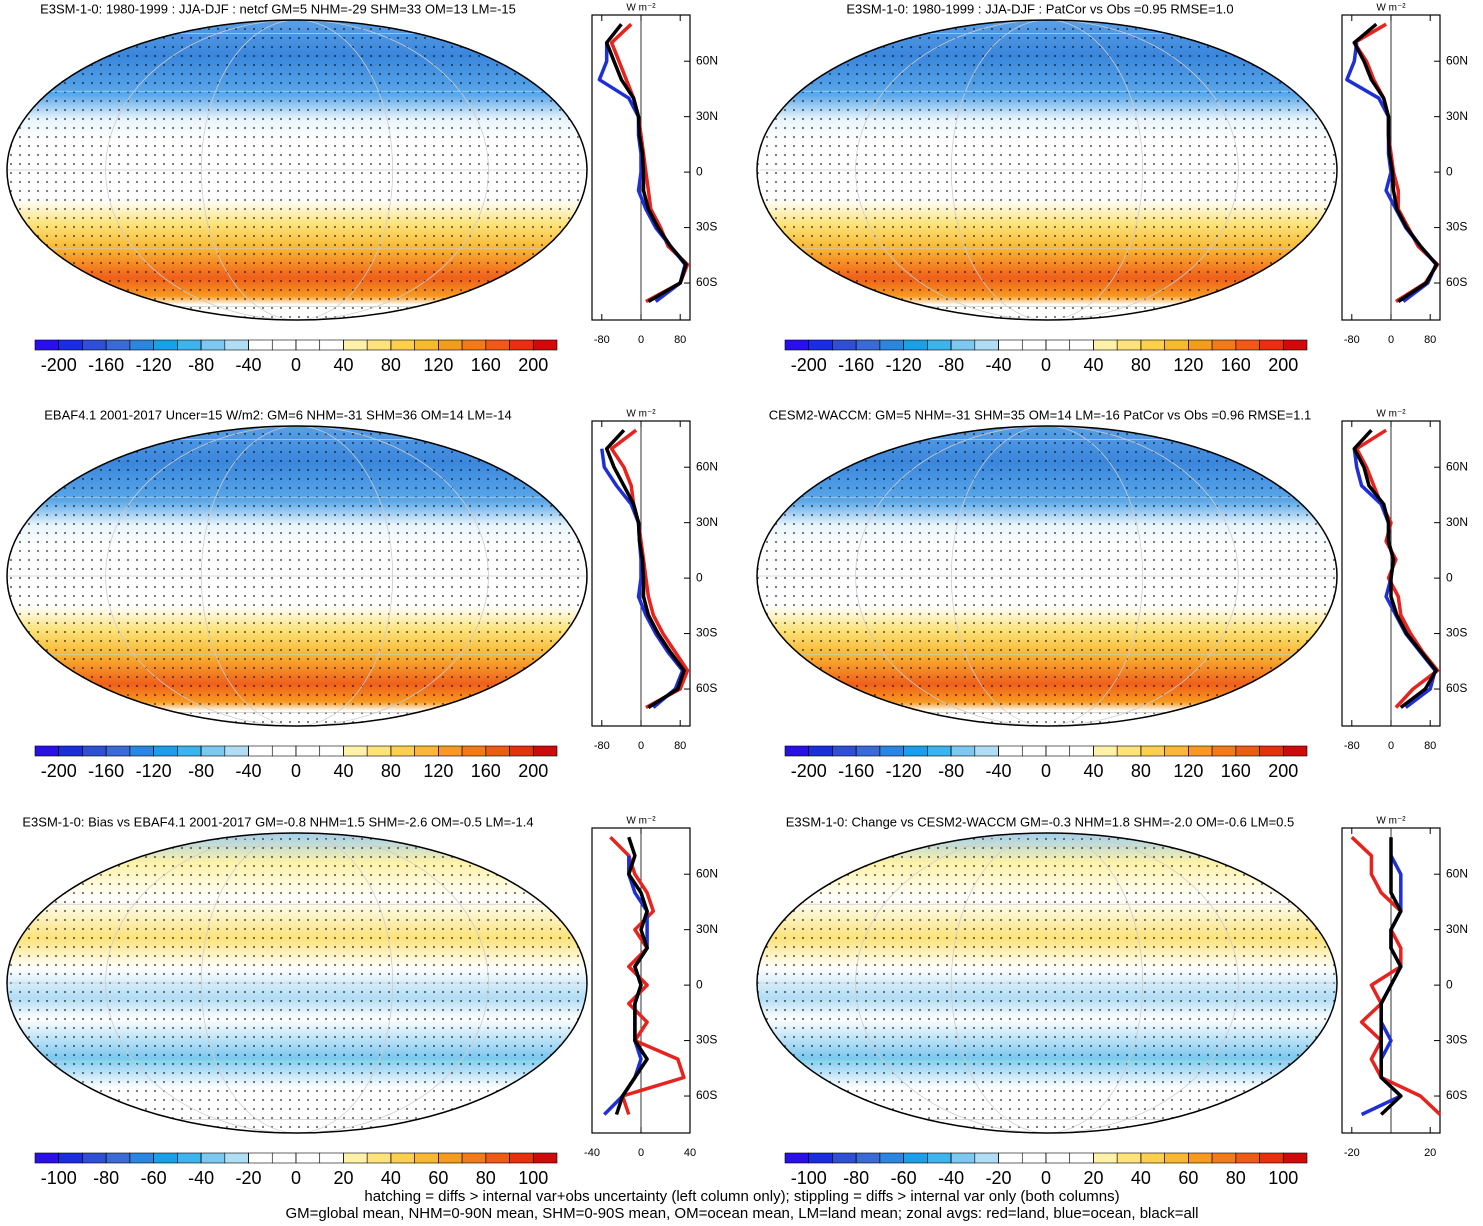 This screenshot has height=1226, width=1483. I want to click on y-tick-label: 30N, so click(707, 929).